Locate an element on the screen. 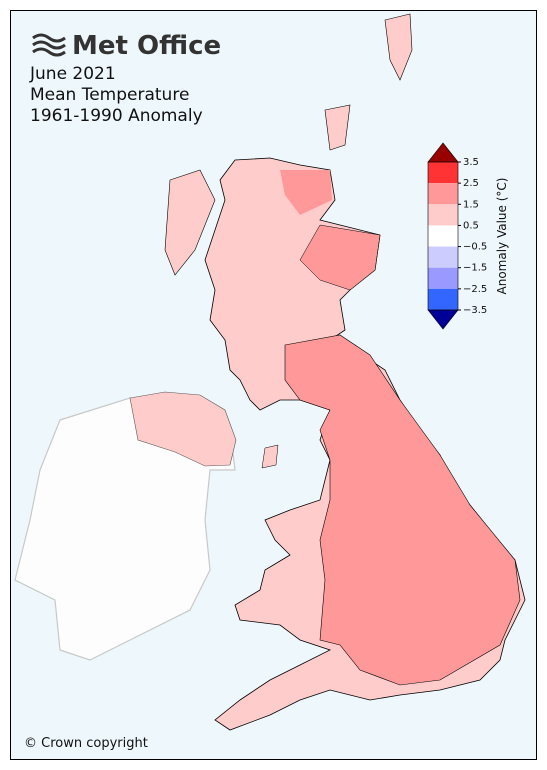 The width and height of the screenshot is (547, 770). colorbar-tick-label: −1.5 is located at coordinates (475, 268).